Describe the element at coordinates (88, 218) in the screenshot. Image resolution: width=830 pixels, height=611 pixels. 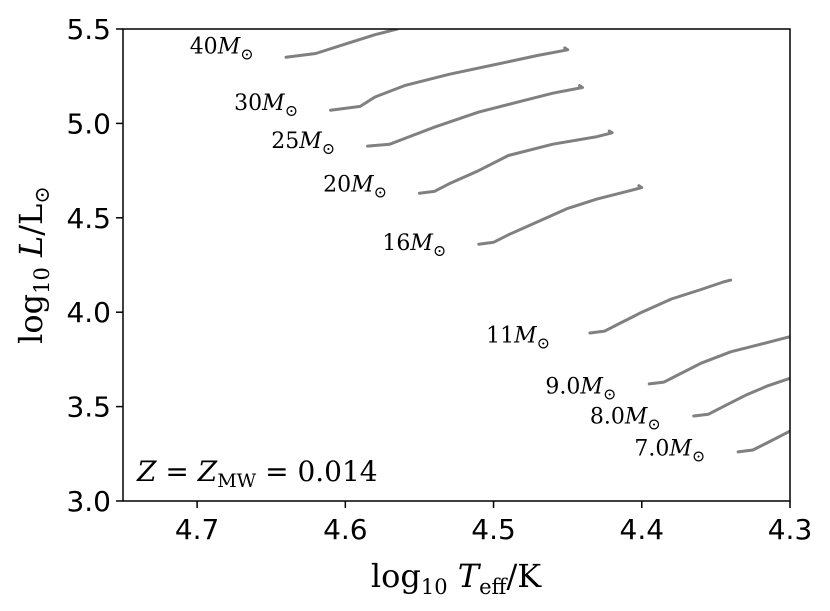
I see `y-tick-label: 4.5` at that location.